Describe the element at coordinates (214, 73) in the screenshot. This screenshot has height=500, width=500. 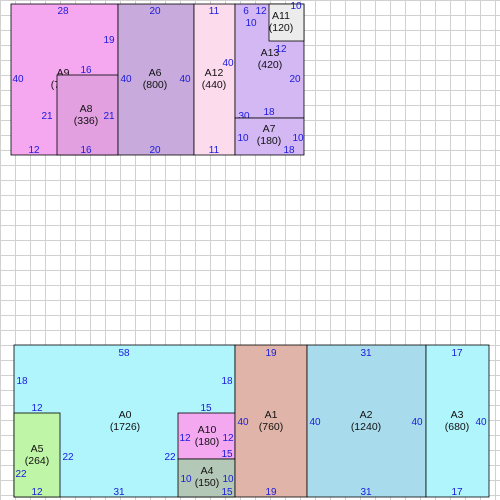
I see `area-a12-name: A12` at that location.